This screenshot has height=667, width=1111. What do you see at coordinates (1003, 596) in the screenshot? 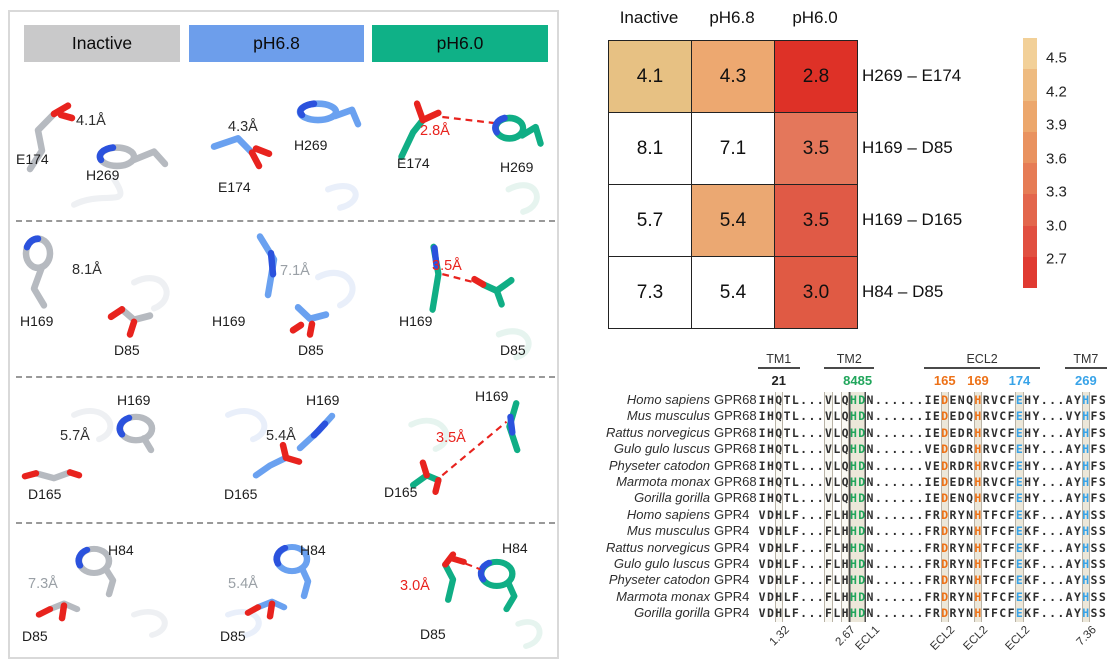
I see `seq-char: C` at bounding box center [1003, 596].